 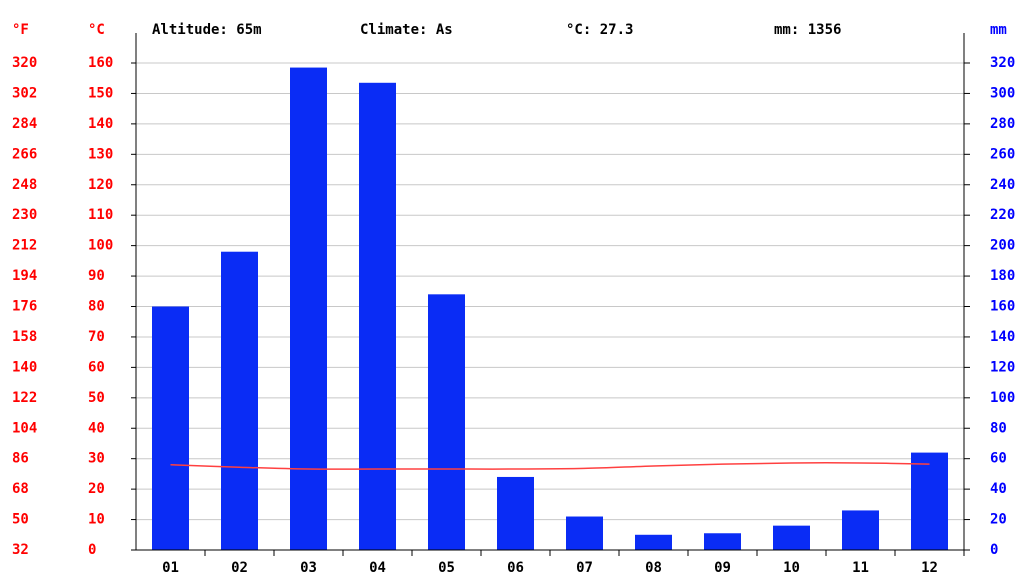 What do you see at coordinates (24, 185) in the screenshot?
I see `y3-tick-label: 248` at bounding box center [24, 185].